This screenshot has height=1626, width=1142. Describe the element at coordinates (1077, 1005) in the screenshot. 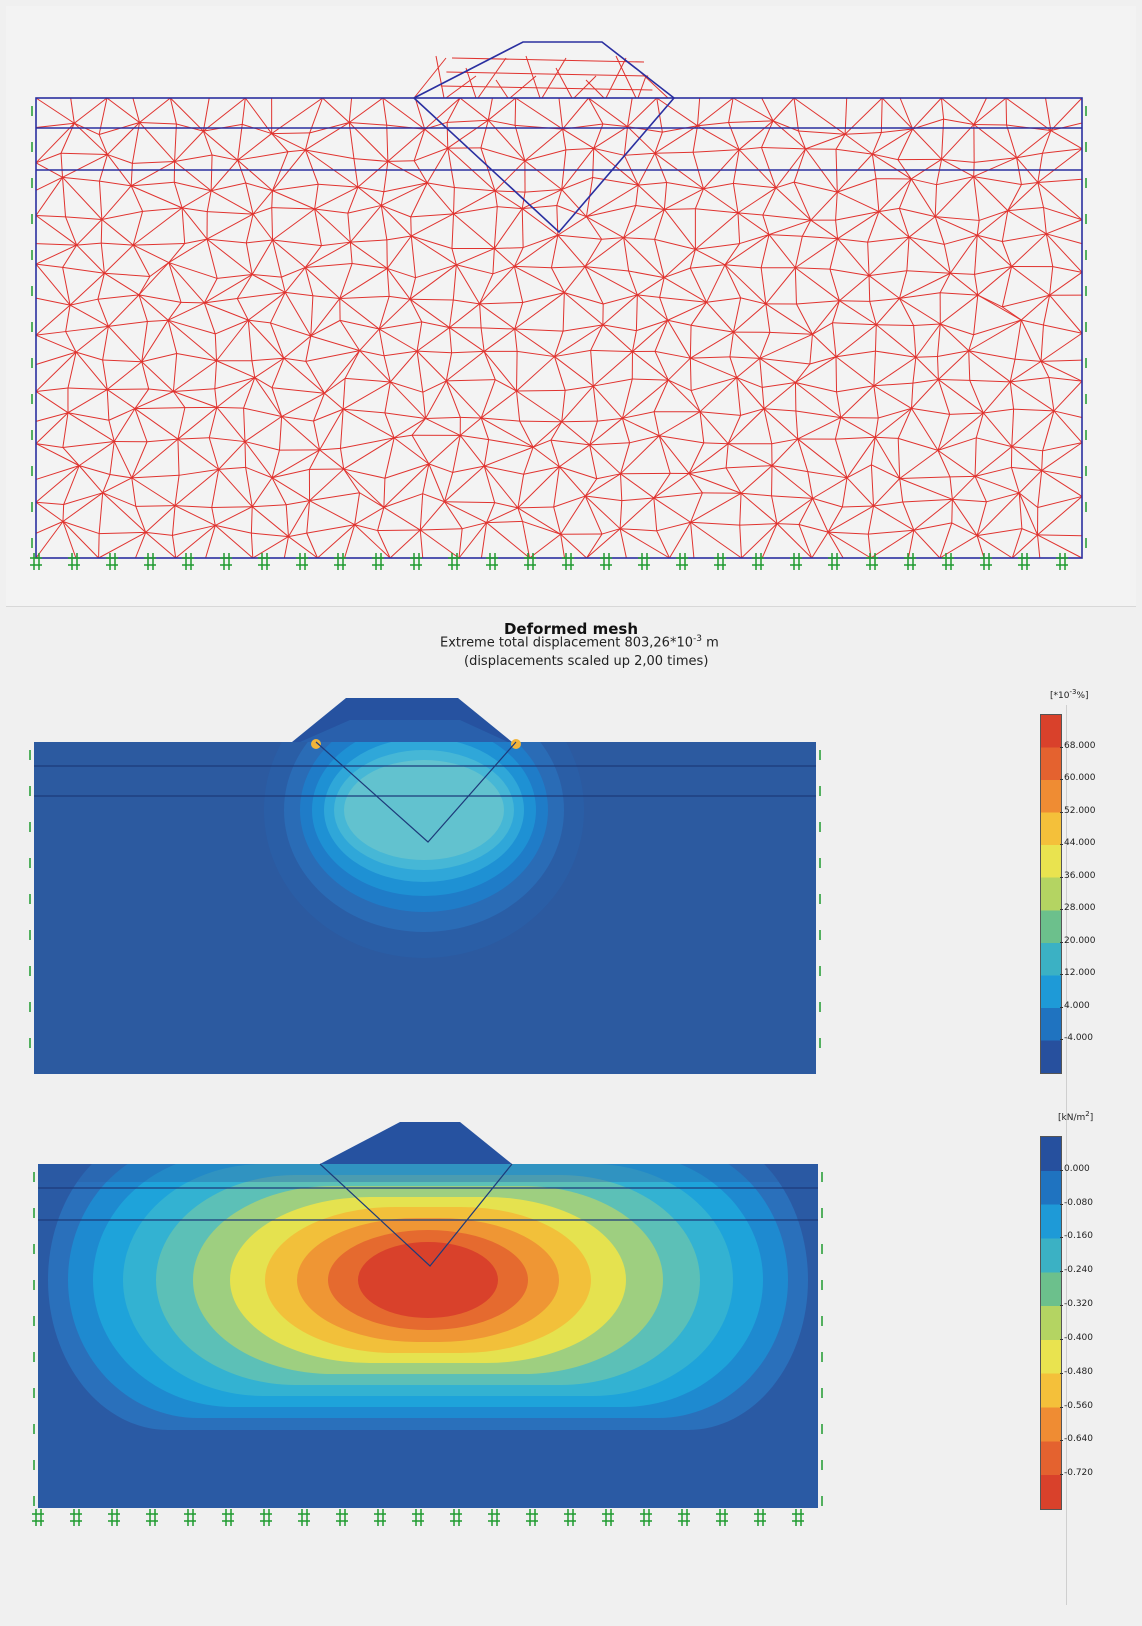

I see `legend-tick-label: 4.000` at that location.